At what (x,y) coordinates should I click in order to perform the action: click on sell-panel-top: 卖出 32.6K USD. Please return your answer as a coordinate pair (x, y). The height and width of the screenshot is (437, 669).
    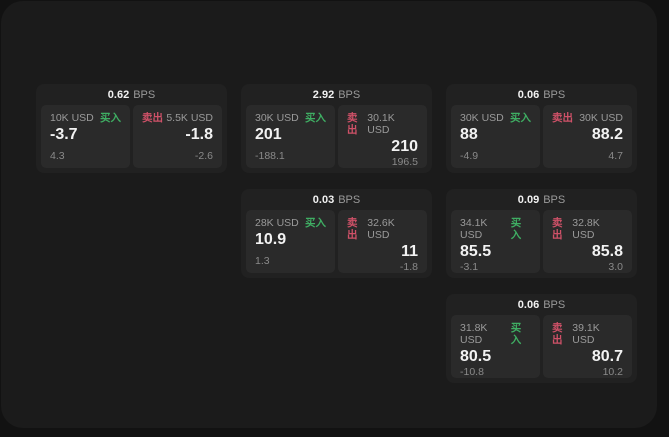
    Looking at the image, I should click on (382, 229).